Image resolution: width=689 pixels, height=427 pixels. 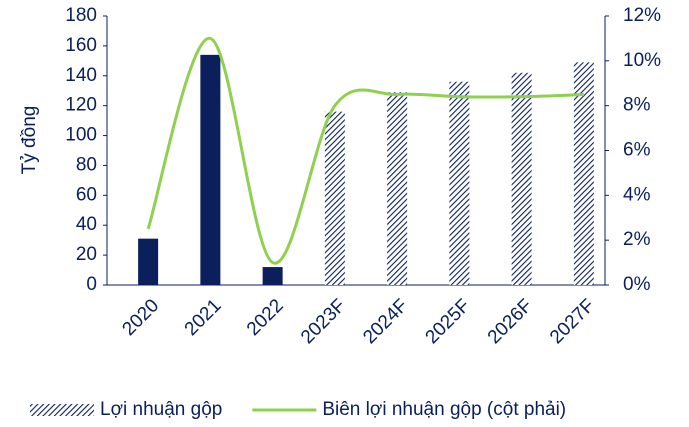 I want to click on y2-tick-label: 10%, so click(x=642, y=60).